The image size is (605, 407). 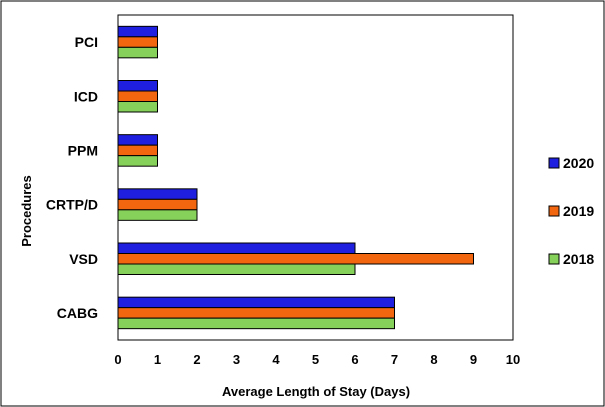 What do you see at coordinates (137, 150) in the screenshot?
I see `bar-2019-ppm` at bounding box center [137, 150].